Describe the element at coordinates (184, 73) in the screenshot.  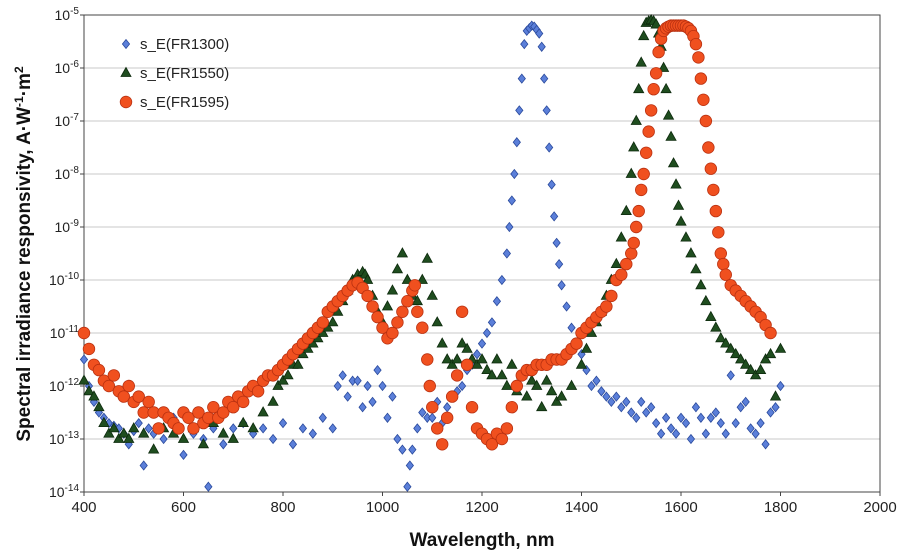
I see `legend-label: s_E(FR1550)` at that location.